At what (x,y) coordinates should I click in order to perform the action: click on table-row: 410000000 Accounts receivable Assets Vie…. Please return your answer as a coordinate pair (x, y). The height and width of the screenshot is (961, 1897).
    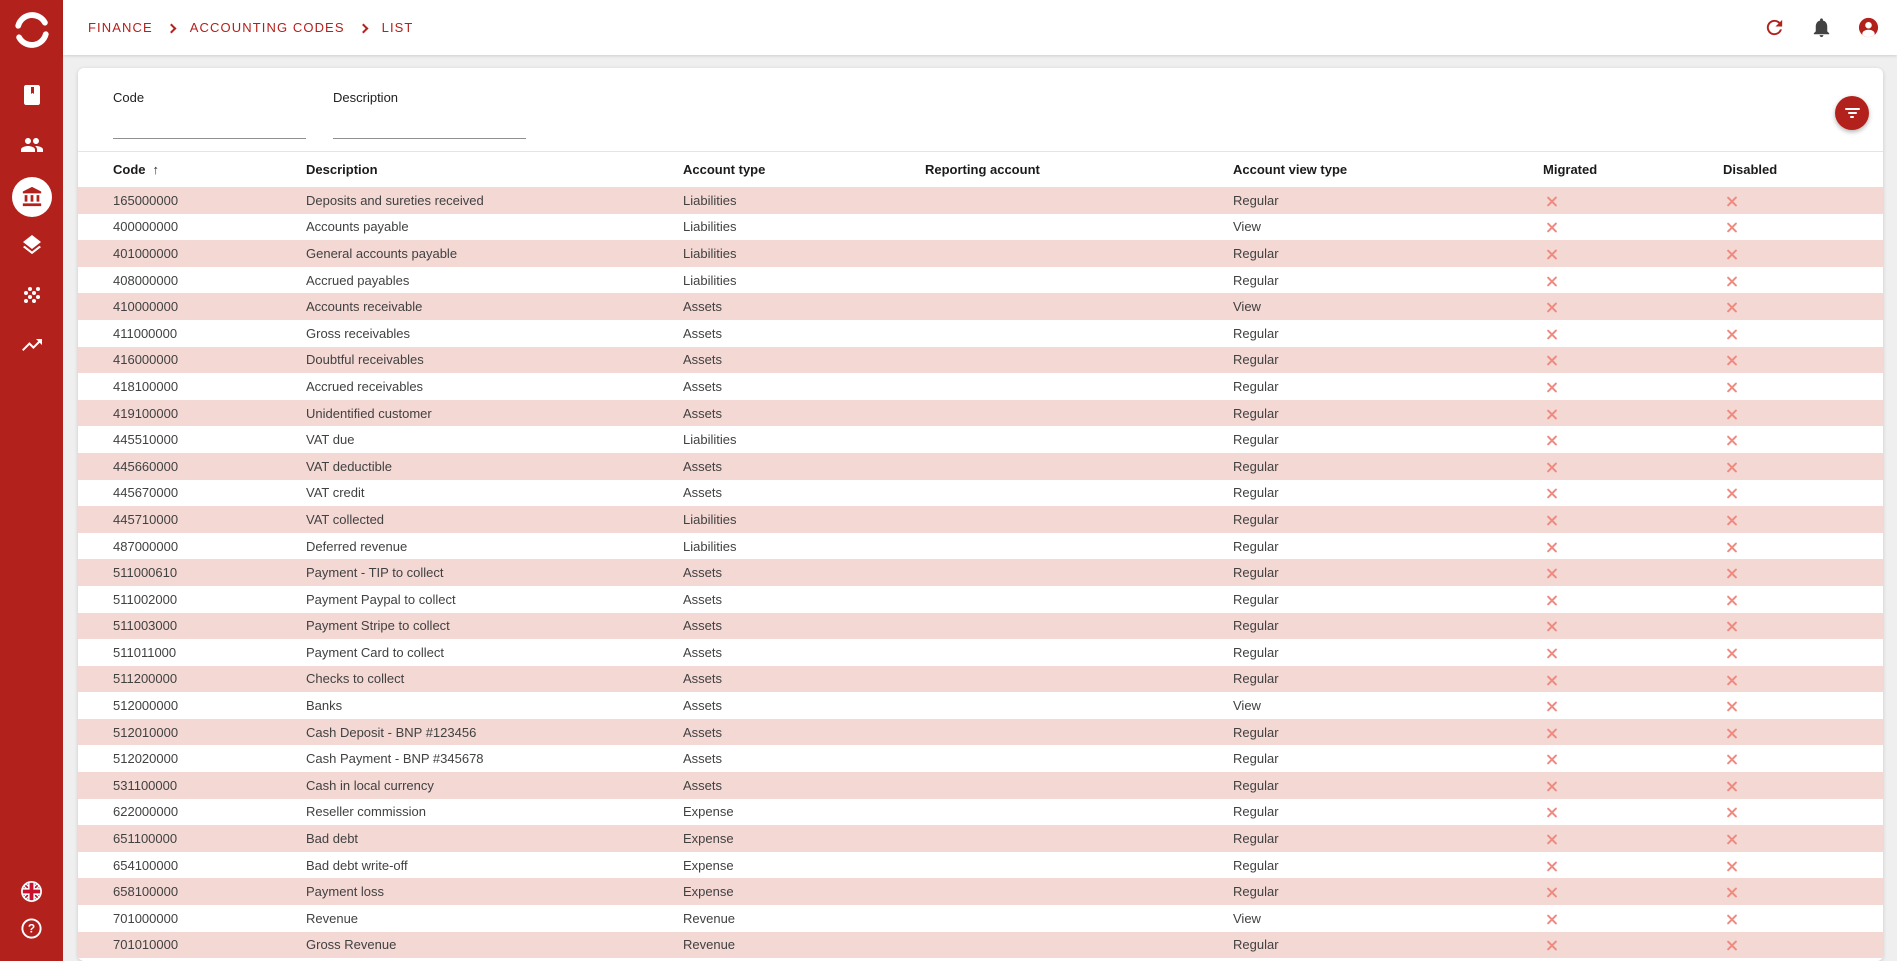
    Looking at the image, I should click on (980, 306).